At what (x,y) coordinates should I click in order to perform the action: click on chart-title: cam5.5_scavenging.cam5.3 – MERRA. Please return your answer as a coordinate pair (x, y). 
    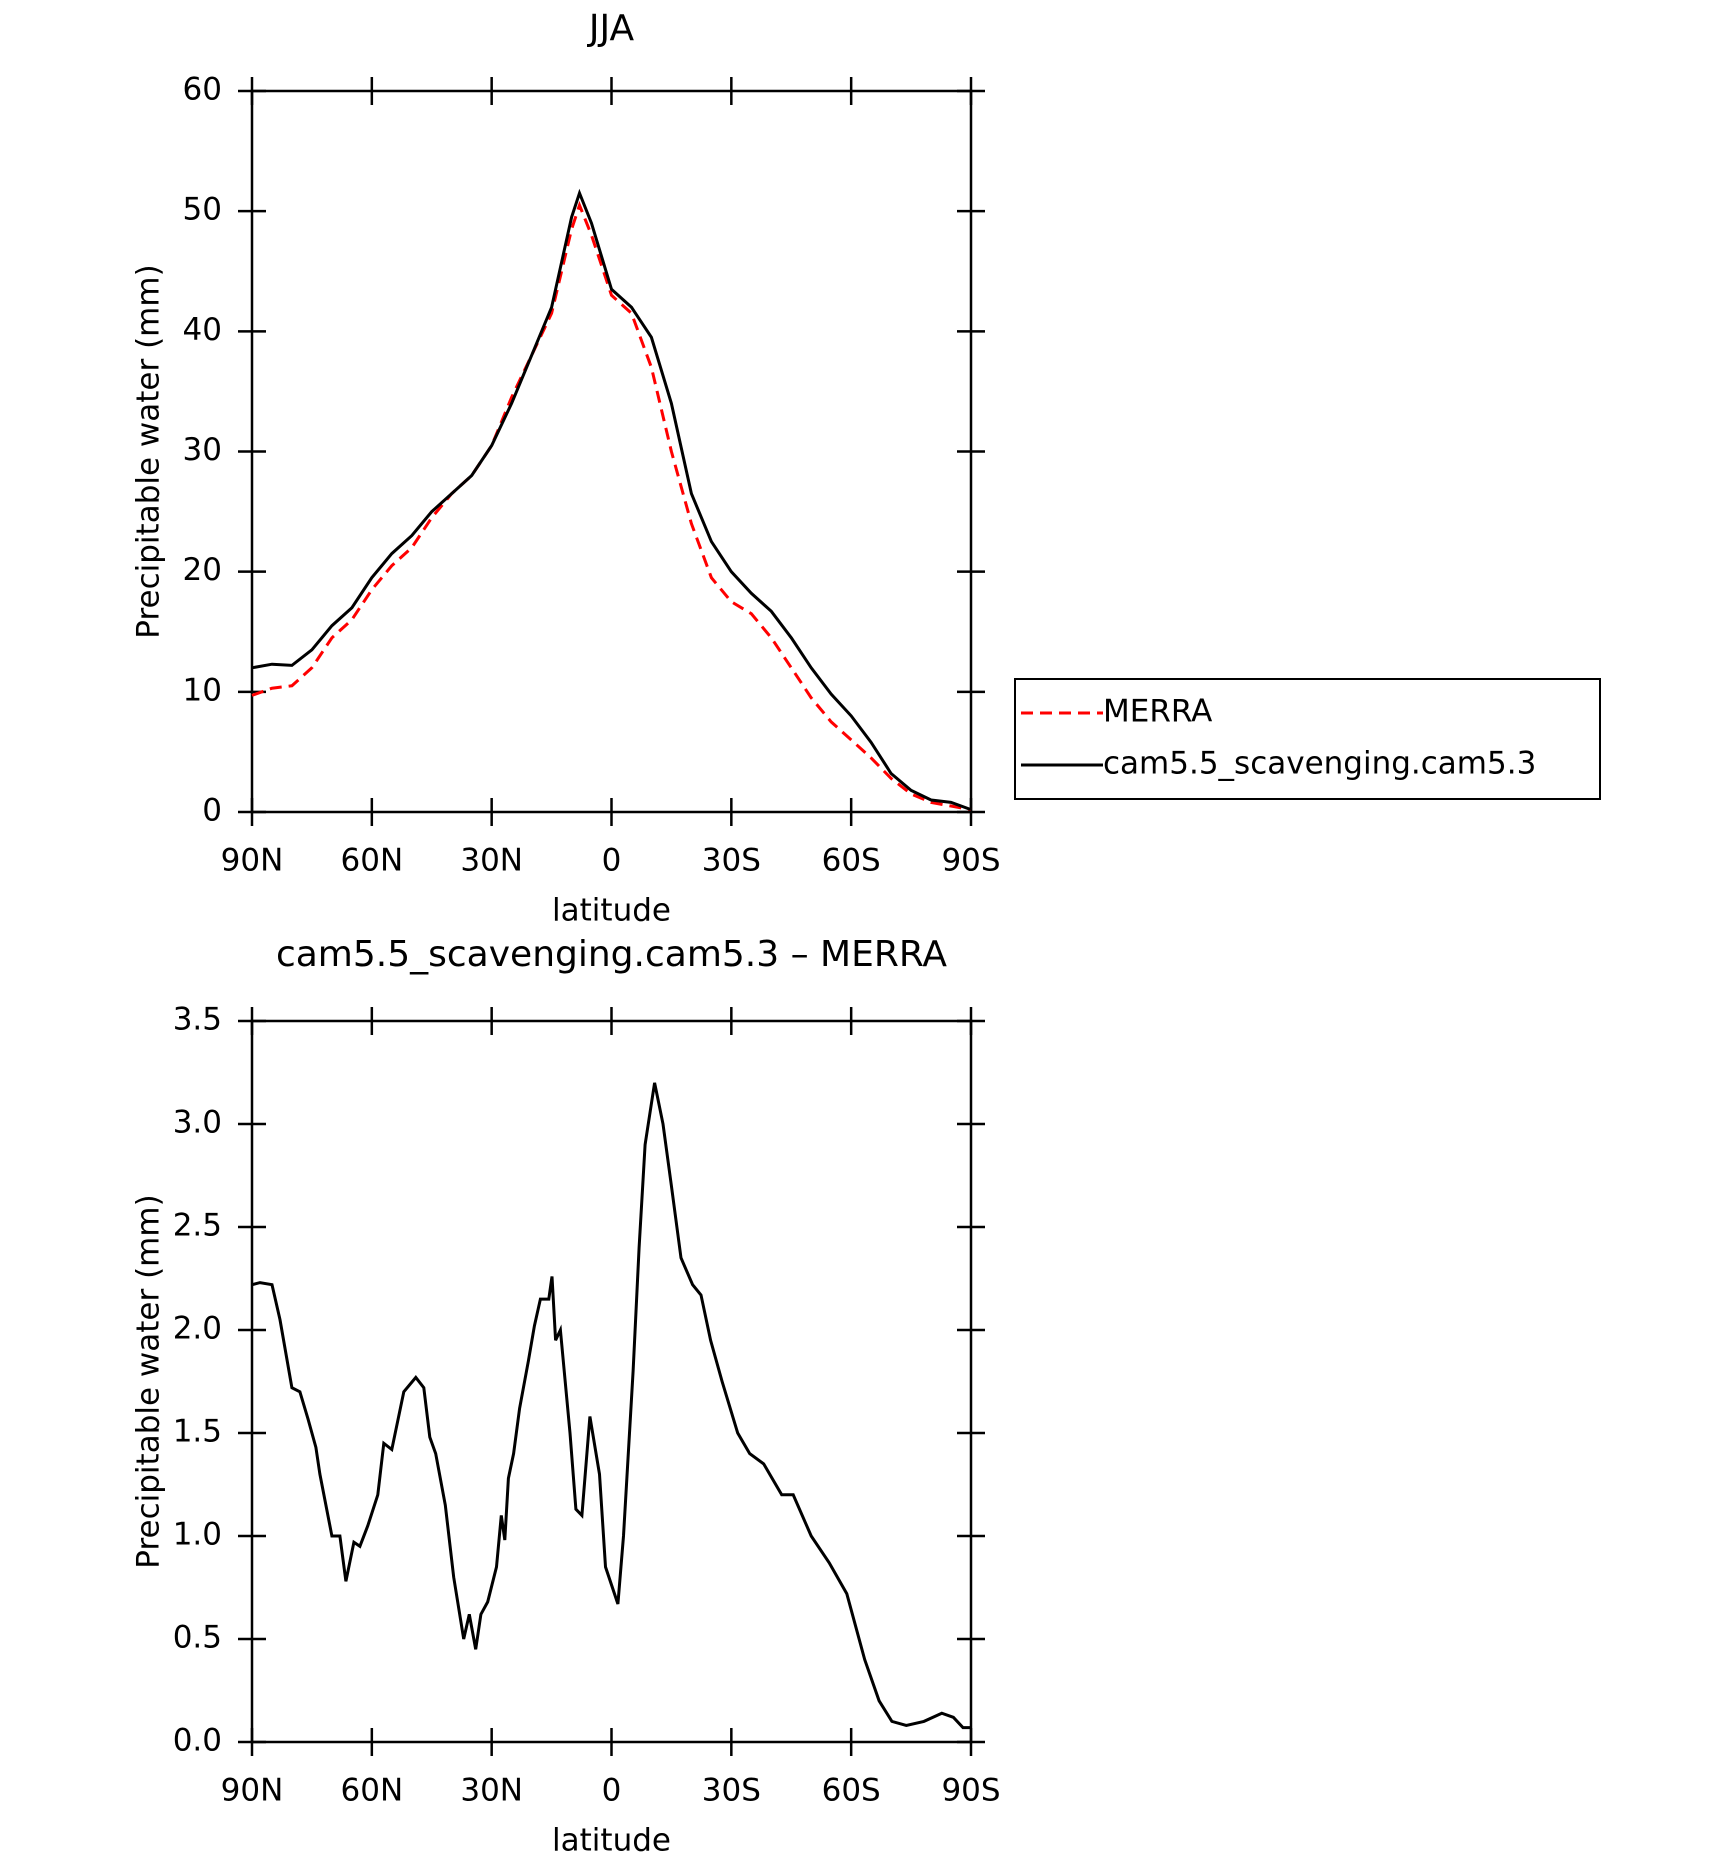
    Looking at the image, I should click on (611, 954).